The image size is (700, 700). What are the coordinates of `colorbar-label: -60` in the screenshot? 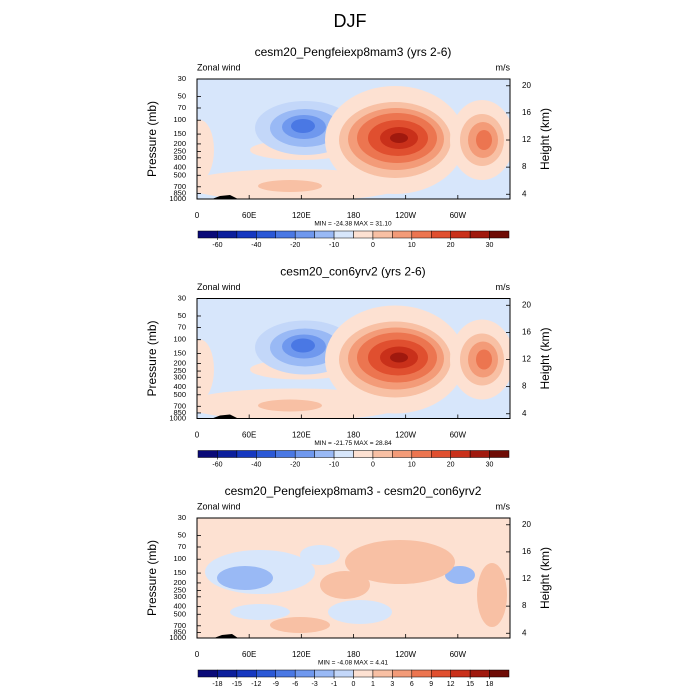 It's located at (217, 464).